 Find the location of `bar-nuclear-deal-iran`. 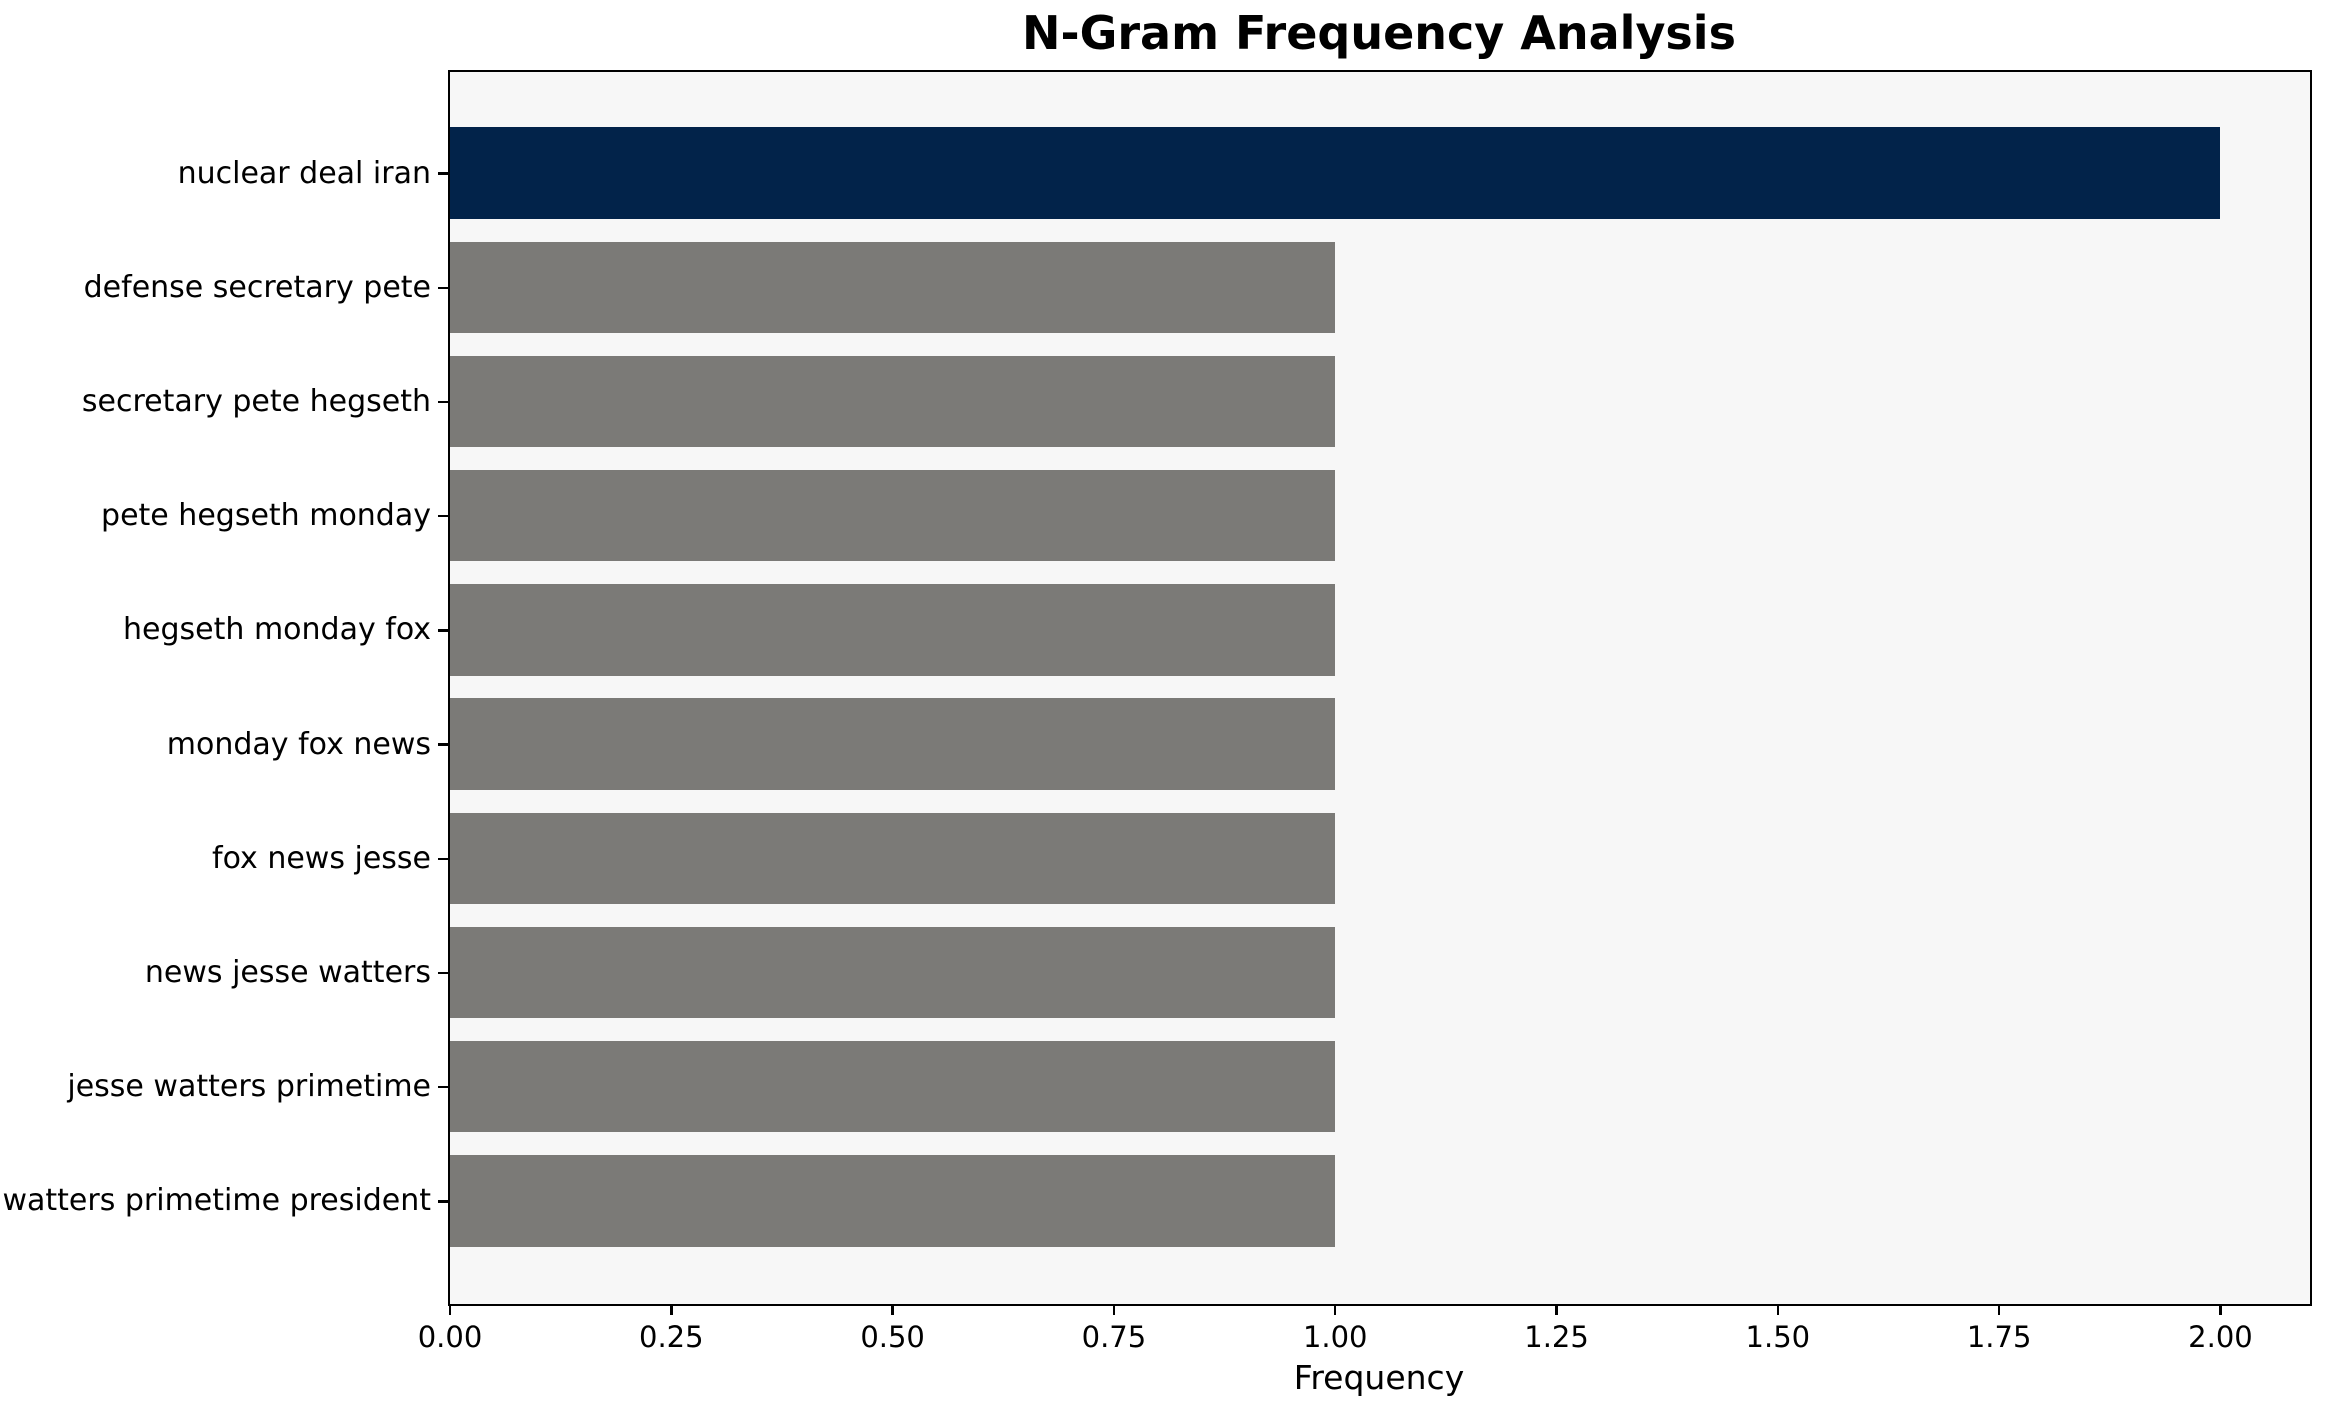

bar-nuclear-deal-iran is located at coordinates (1334, 173).